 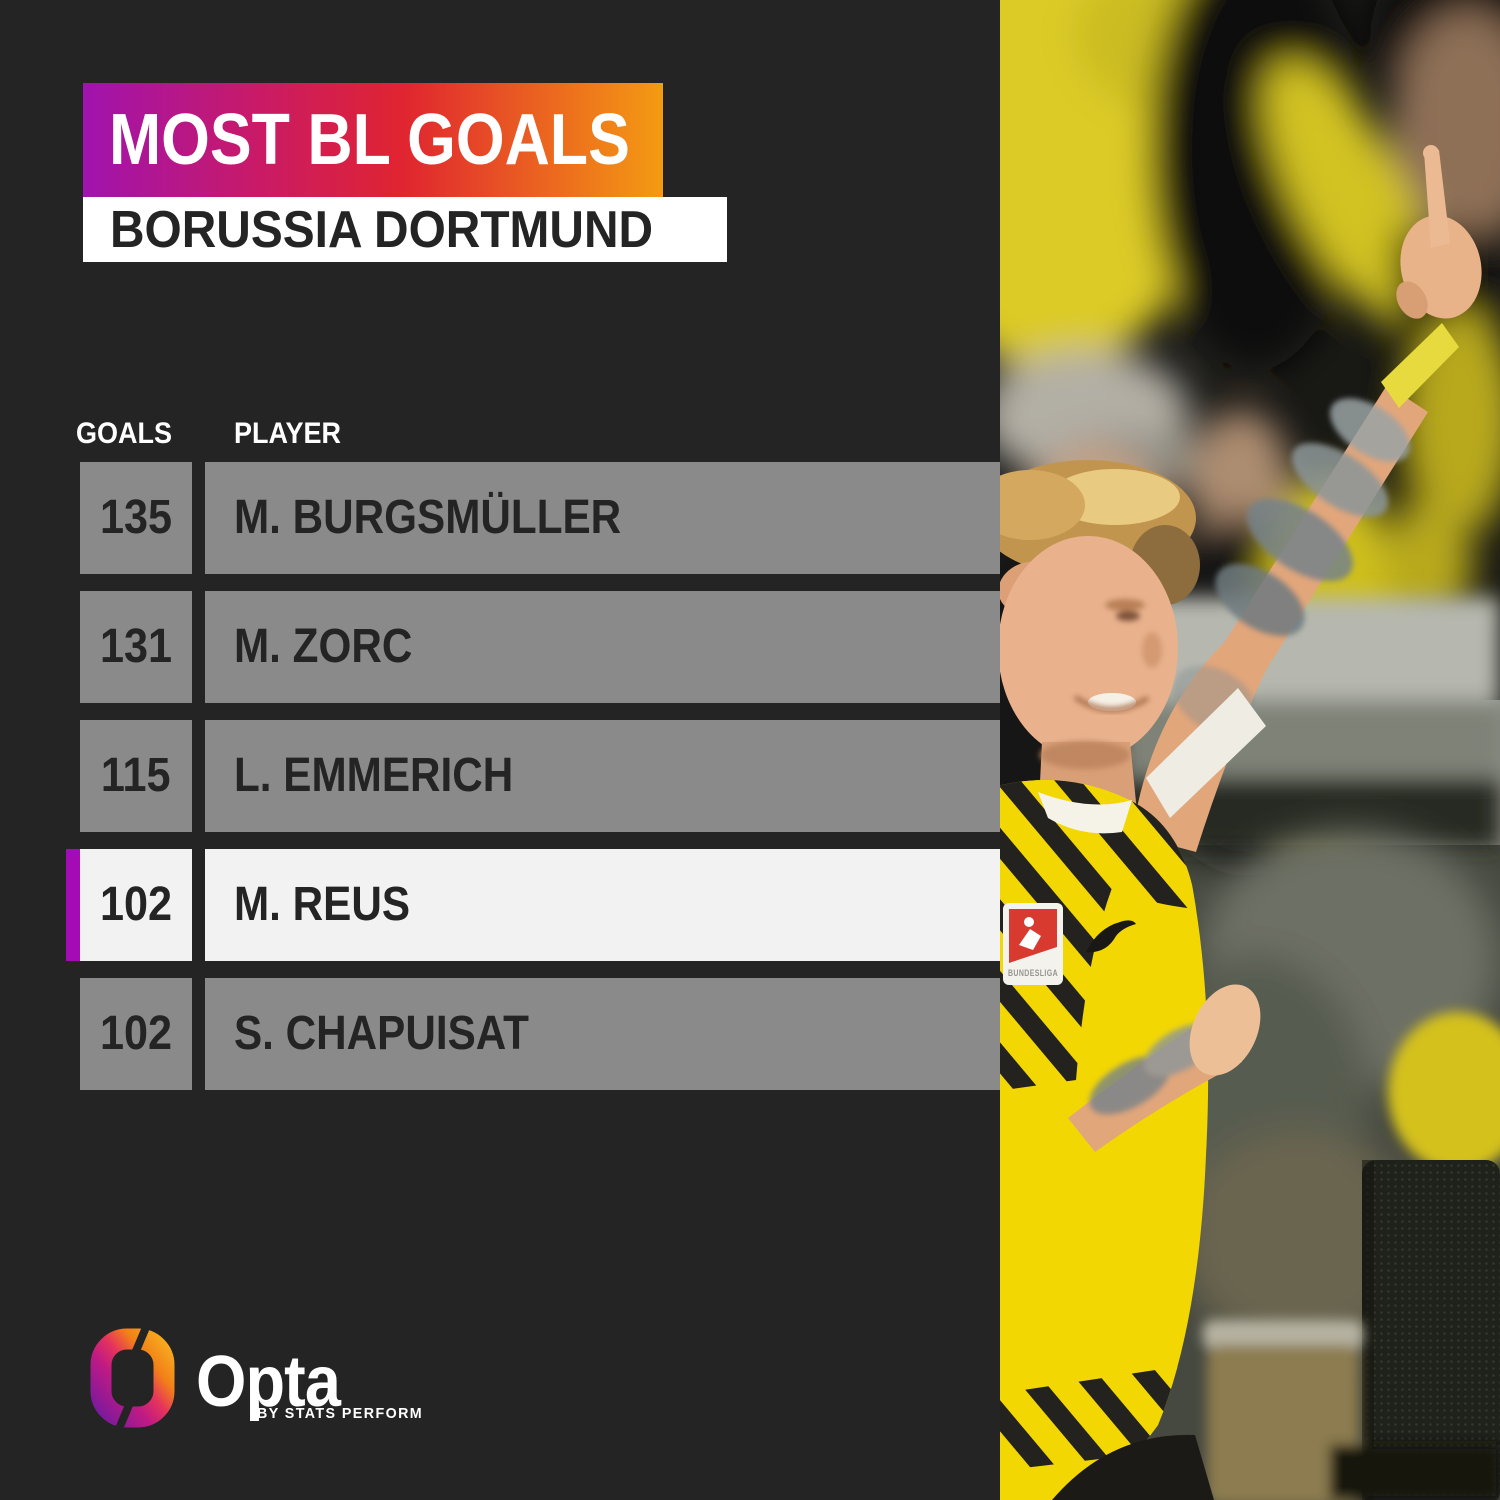 I want to click on title-banner: MOST BL GOALS, so click(x=373, y=140).